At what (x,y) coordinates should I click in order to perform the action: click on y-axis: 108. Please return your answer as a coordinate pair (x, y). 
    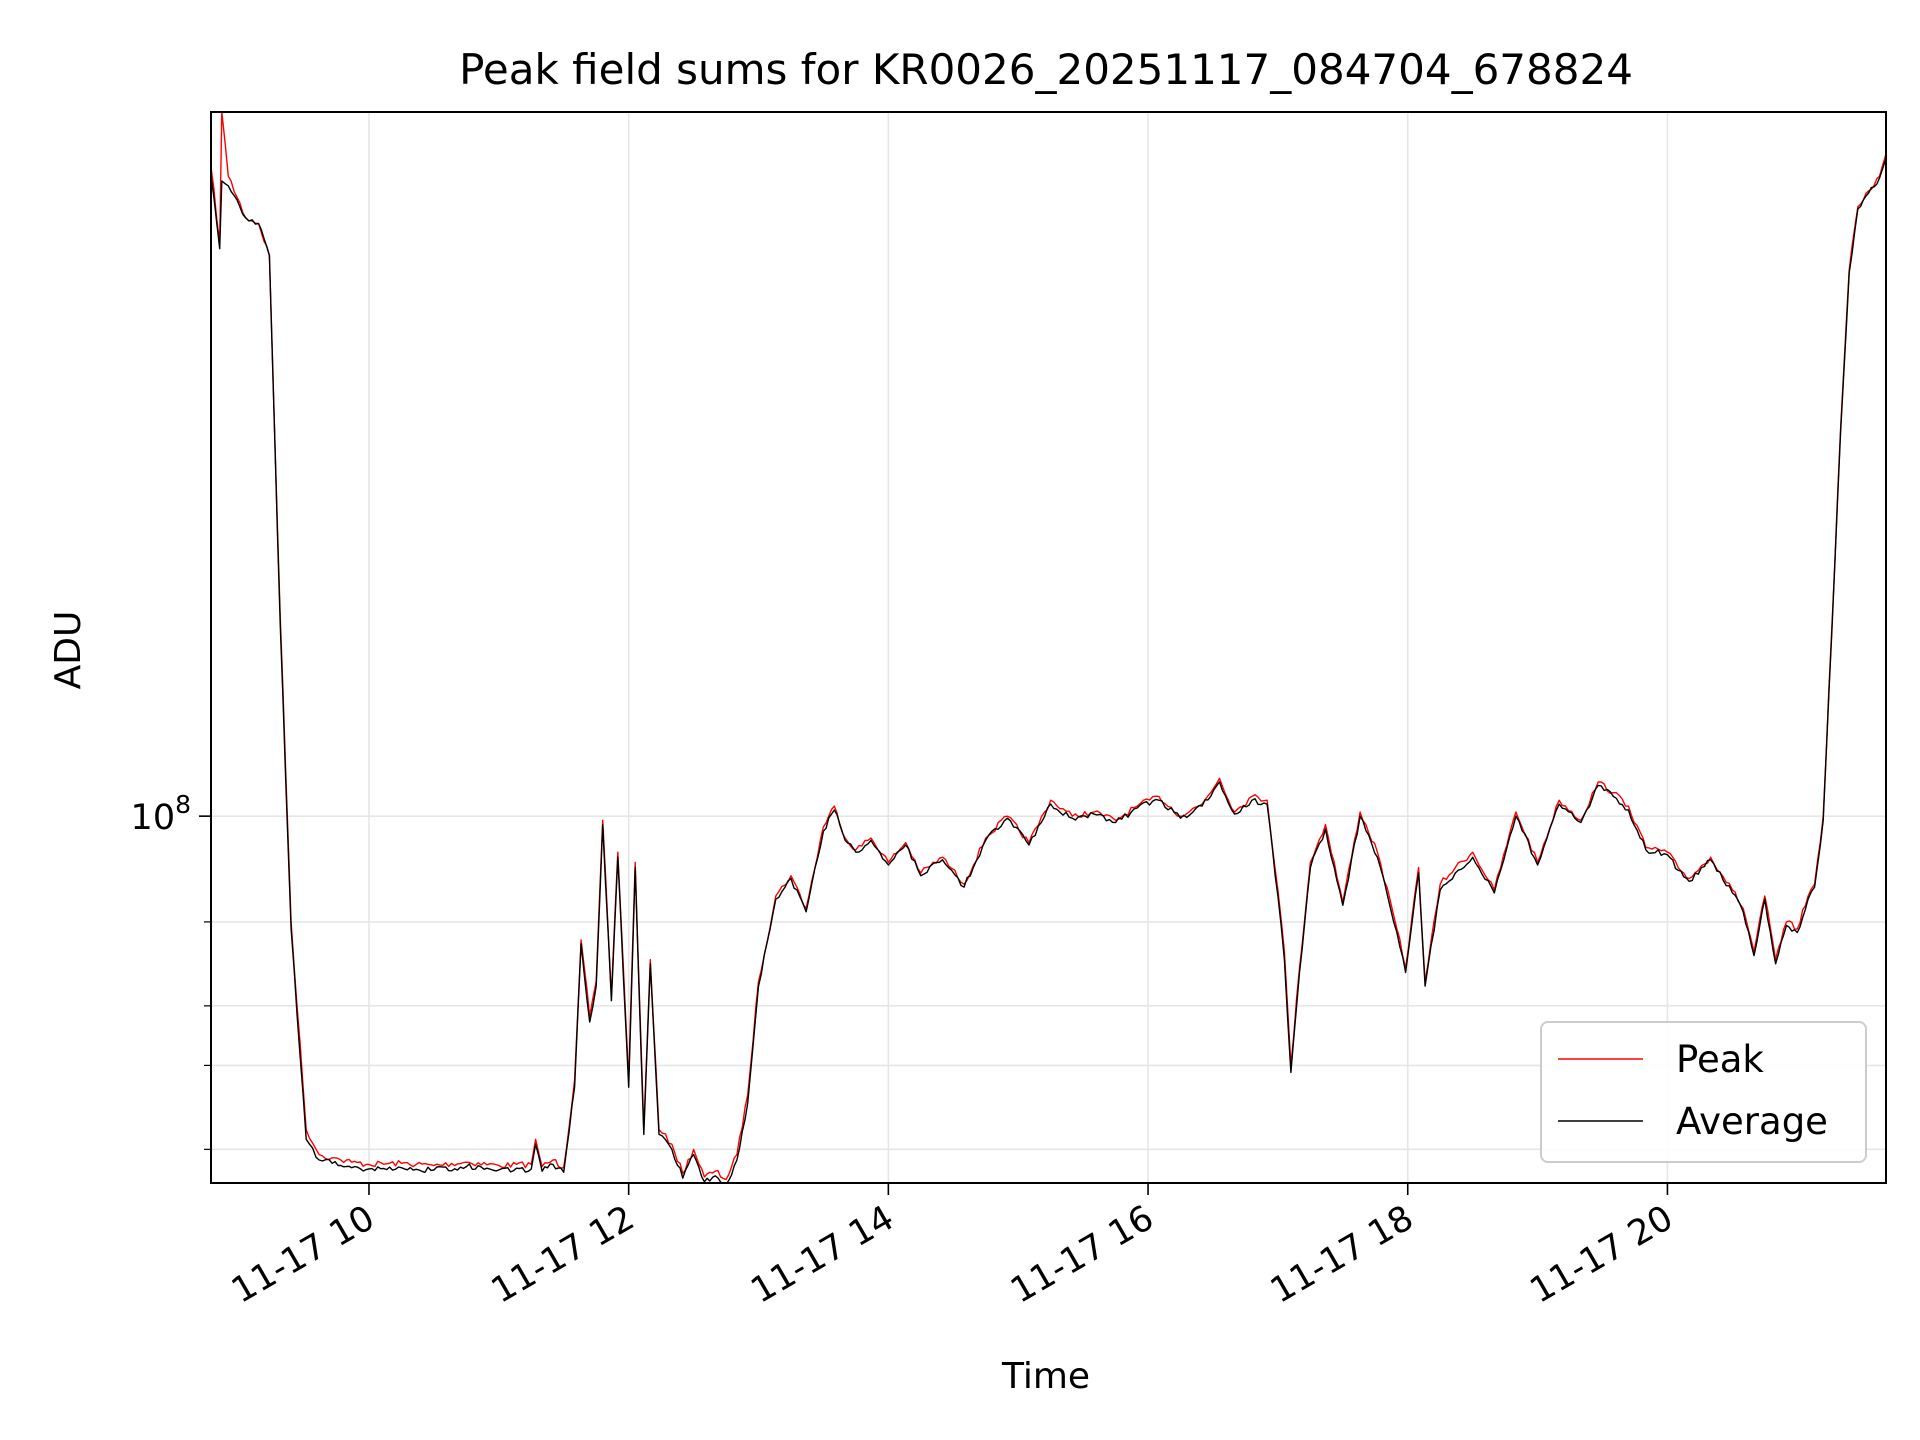
    Looking at the image, I should click on (171, 970).